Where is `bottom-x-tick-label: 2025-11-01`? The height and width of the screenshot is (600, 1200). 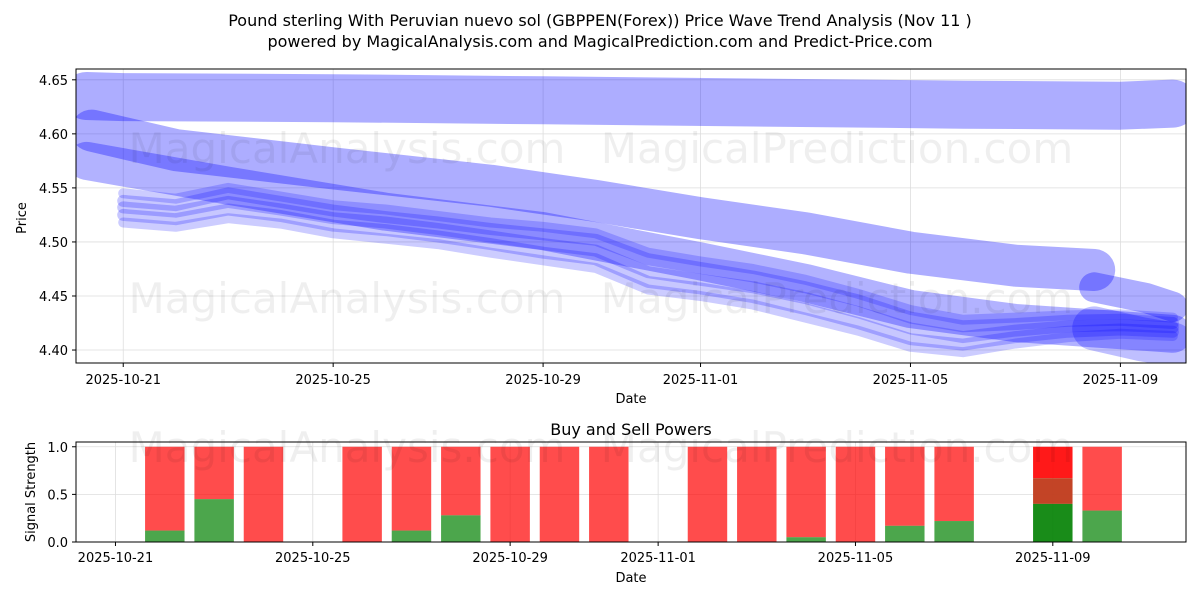 bottom-x-tick-label: 2025-11-01 is located at coordinates (658, 558).